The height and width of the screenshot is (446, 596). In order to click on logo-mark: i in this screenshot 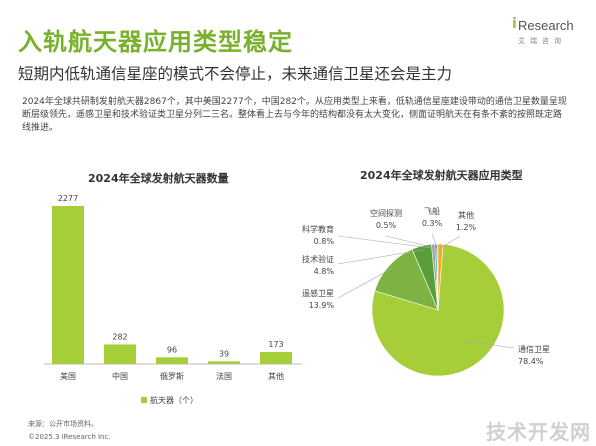, I will do `click(514, 24)`.